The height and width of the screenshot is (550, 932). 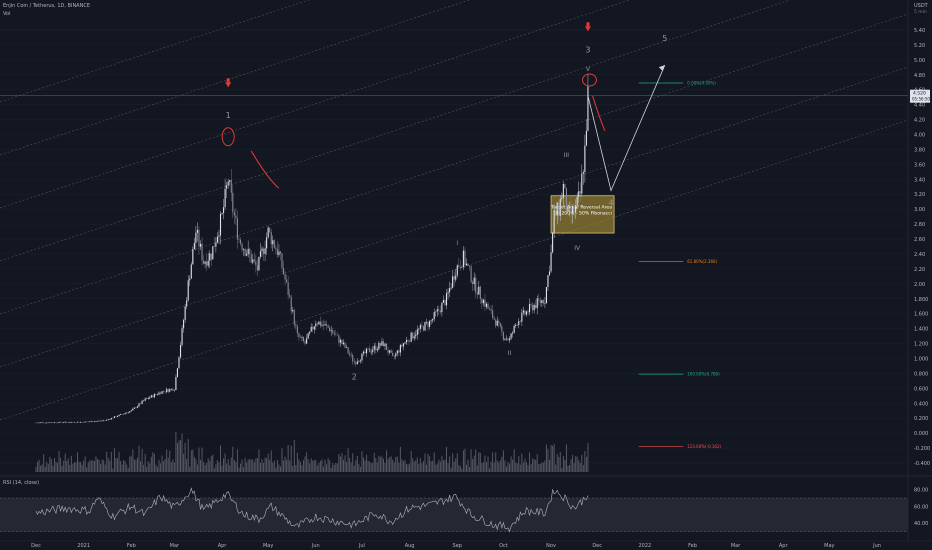 What do you see at coordinates (919, 61) in the screenshot?
I see `y-tick-label: 5.00` at bounding box center [919, 61].